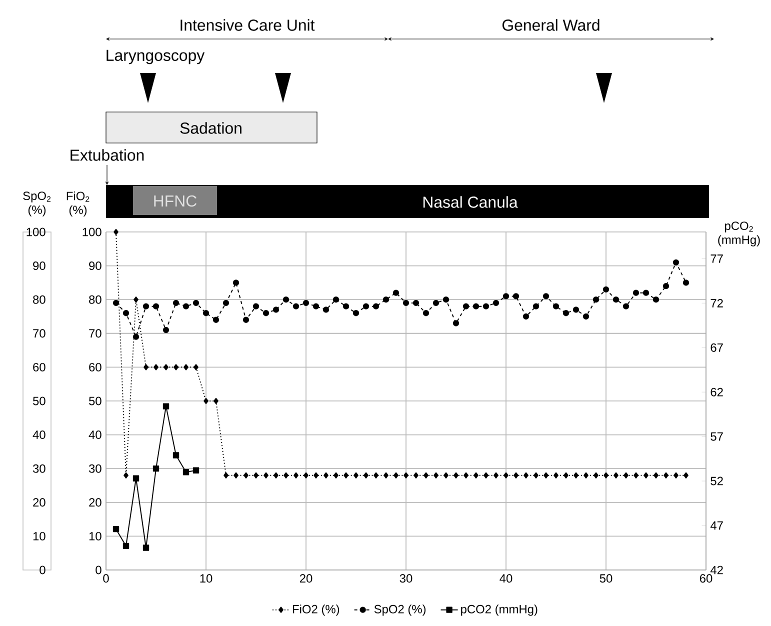  I want to click on y-tick-label: 10, so click(39, 536).